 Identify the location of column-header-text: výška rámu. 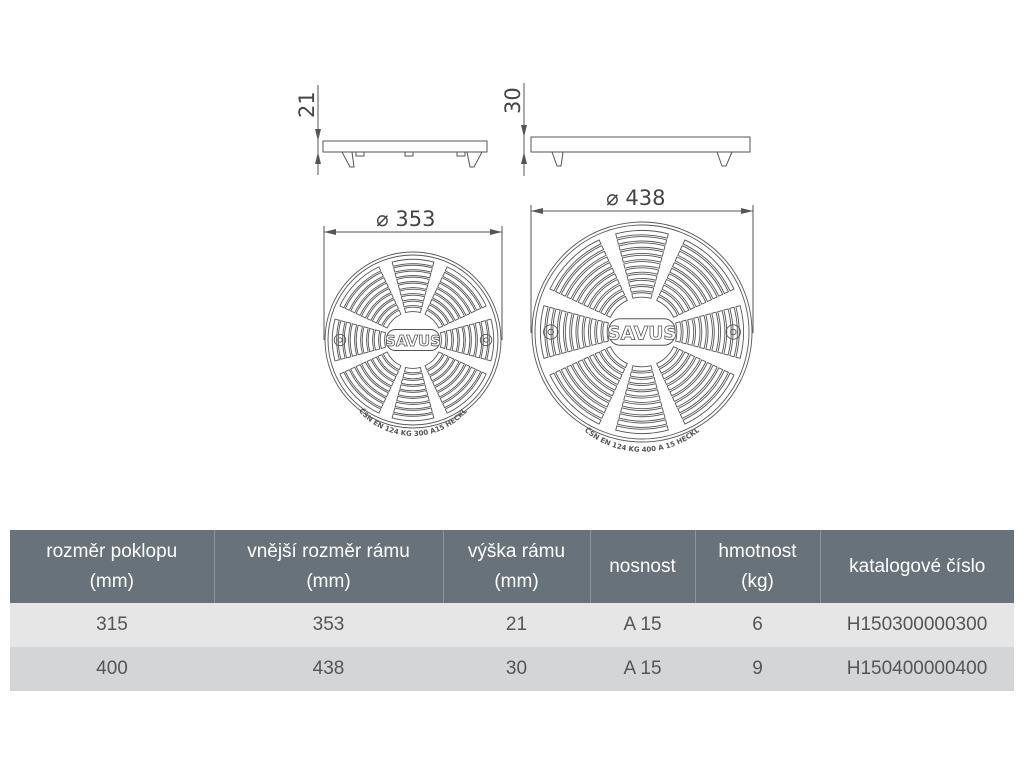
(516, 551).